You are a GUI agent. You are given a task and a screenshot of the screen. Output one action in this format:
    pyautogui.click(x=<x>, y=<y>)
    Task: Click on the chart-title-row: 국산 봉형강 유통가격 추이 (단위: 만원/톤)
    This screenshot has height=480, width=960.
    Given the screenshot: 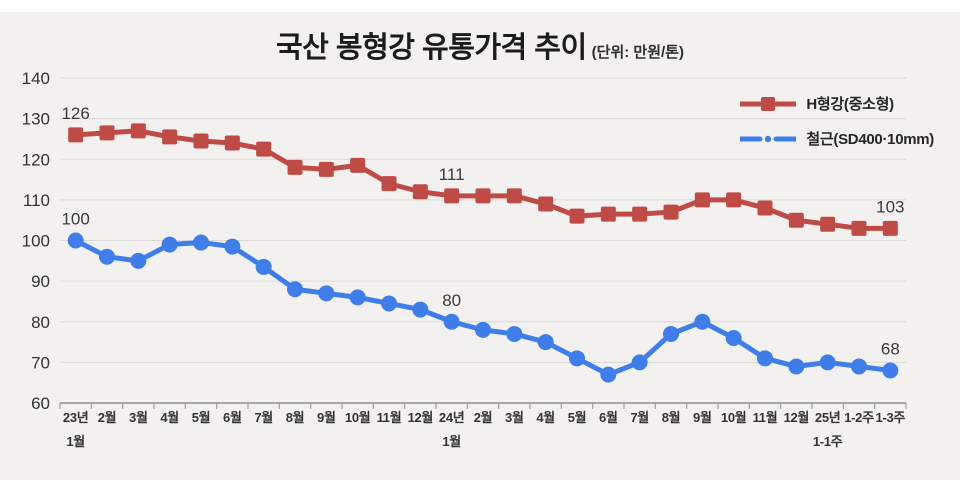 What is the action you would take?
    pyautogui.click(x=480, y=45)
    